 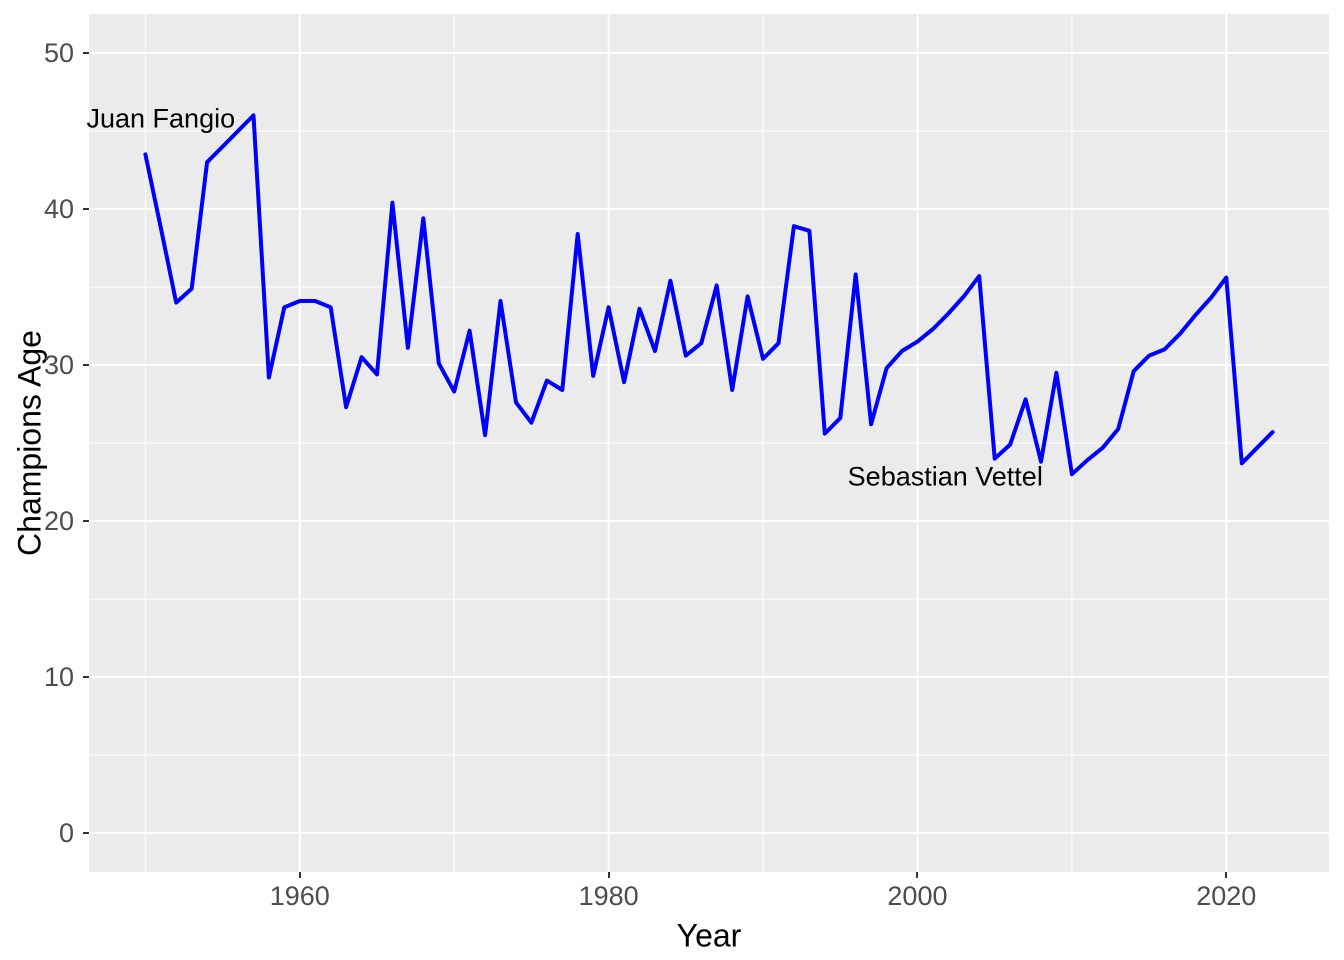 I want to click on y-tick-label-20: 20, so click(x=58, y=521).